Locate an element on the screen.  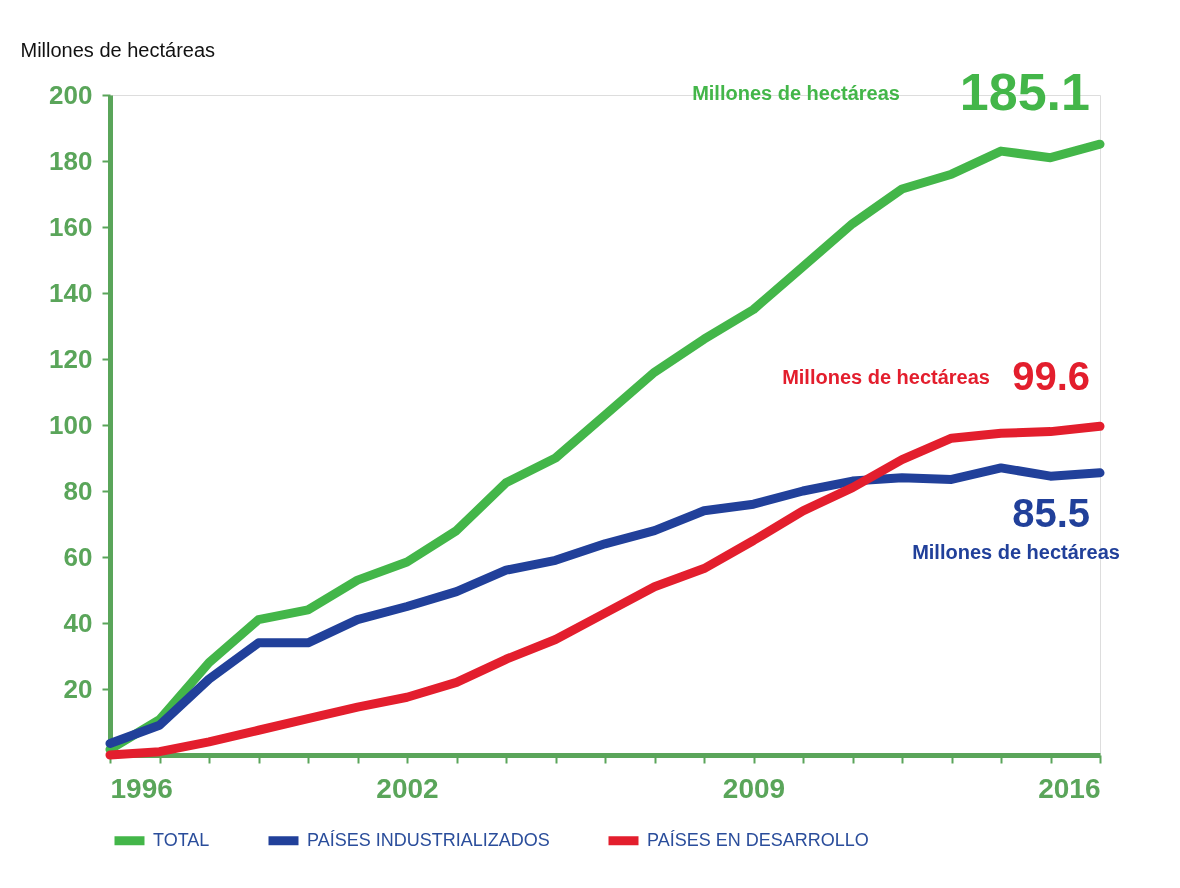
x-tick-label: 2016 is located at coordinates (1069, 788).